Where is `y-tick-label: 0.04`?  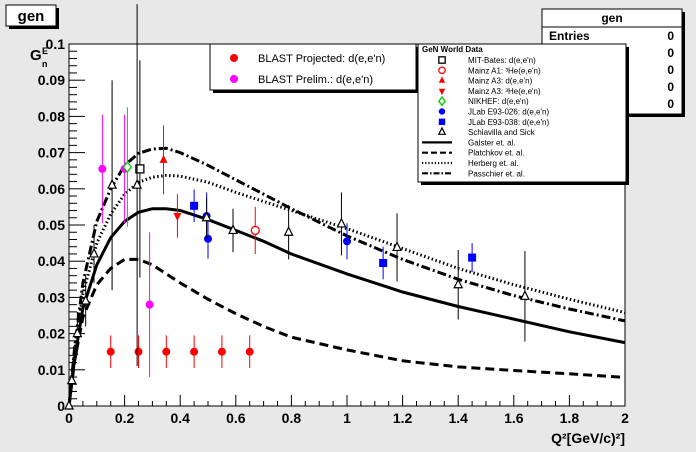
y-tick-label: 0.04 is located at coordinates (51, 261).